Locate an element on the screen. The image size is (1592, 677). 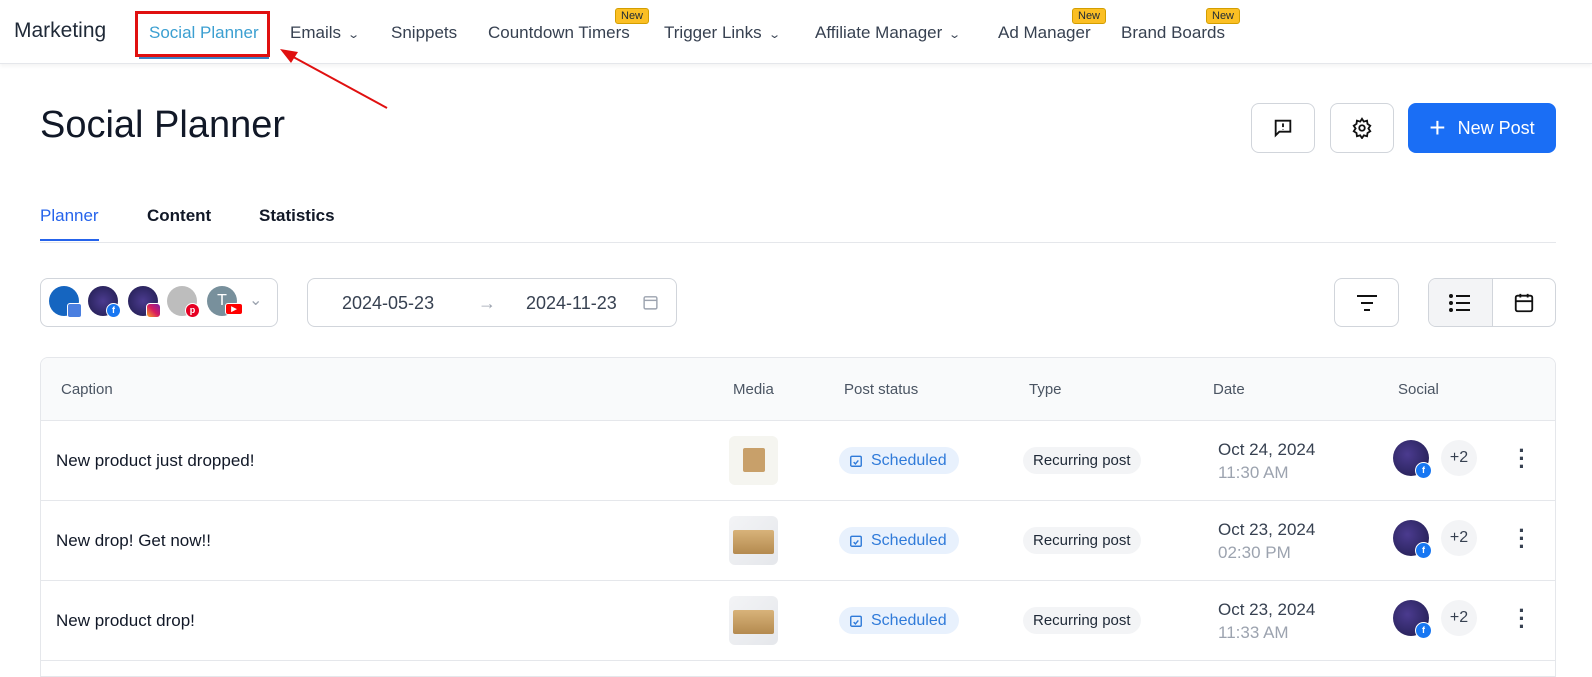
header-social: Social is located at coordinates (1418, 389).